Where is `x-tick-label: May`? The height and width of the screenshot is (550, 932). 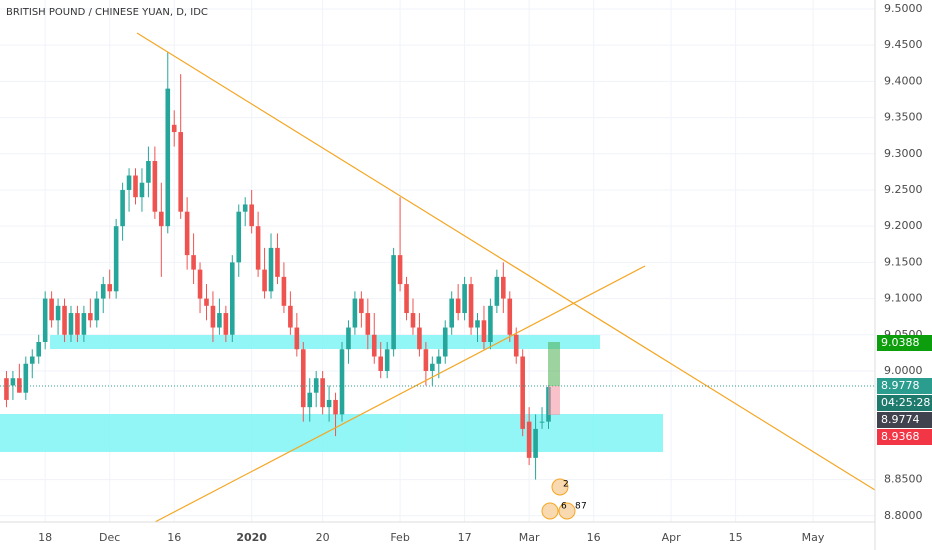
x-tick-label: May is located at coordinates (813, 537).